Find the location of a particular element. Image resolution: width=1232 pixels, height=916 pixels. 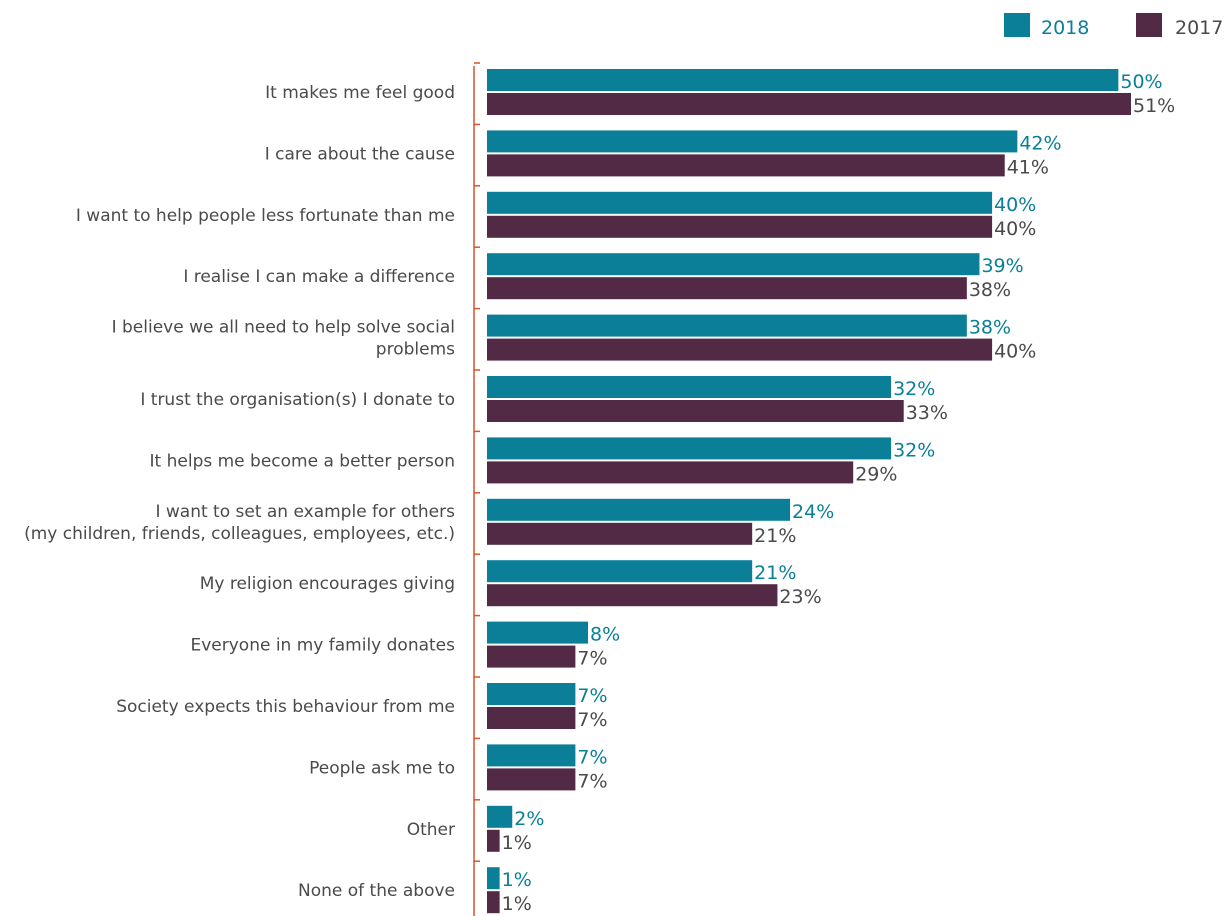

category-label: My religion encourages giving is located at coordinates (327, 584).